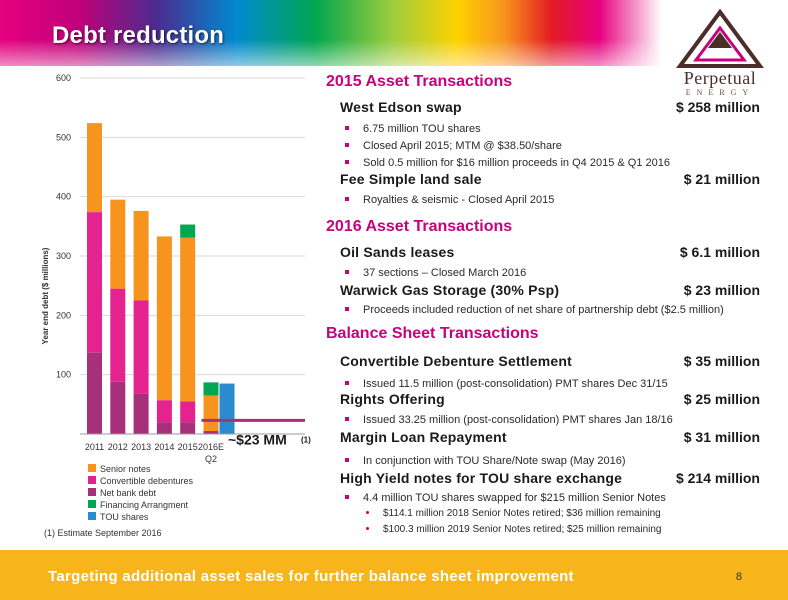 The width and height of the screenshot is (788, 600). Describe the element at coordinates (738, 577) in the screenshot. I see `page-number: 8` at that location.